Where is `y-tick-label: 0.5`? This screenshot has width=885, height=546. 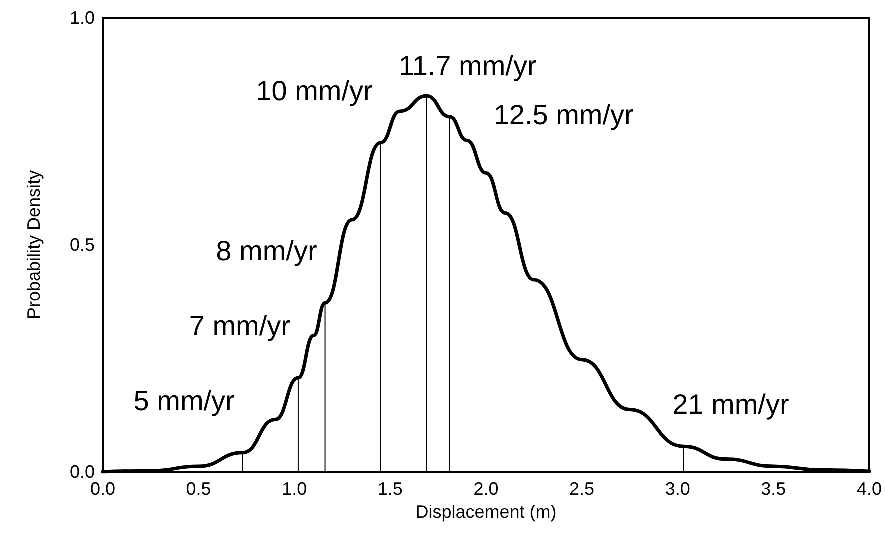
y-tick-label: 0.5 is located at coordinates (82, 245).